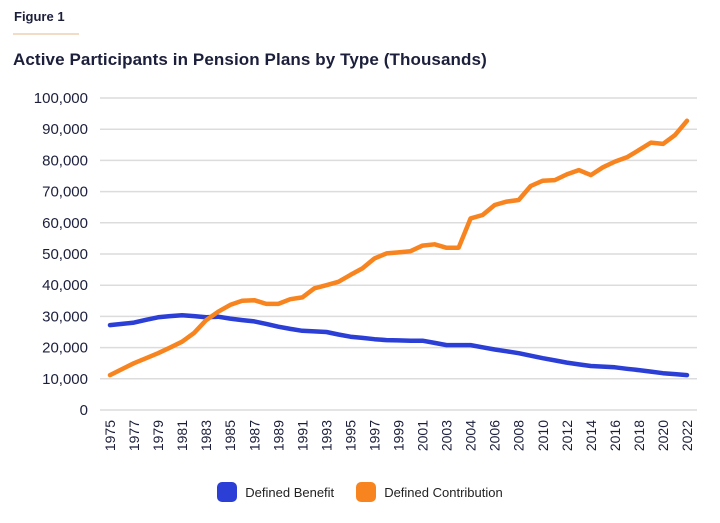 This screenshot has width=720, height=523. Describe the element at coordinates (366, 492) in the screenshot. I see `legend-swatch-defined-contribution` at that location.